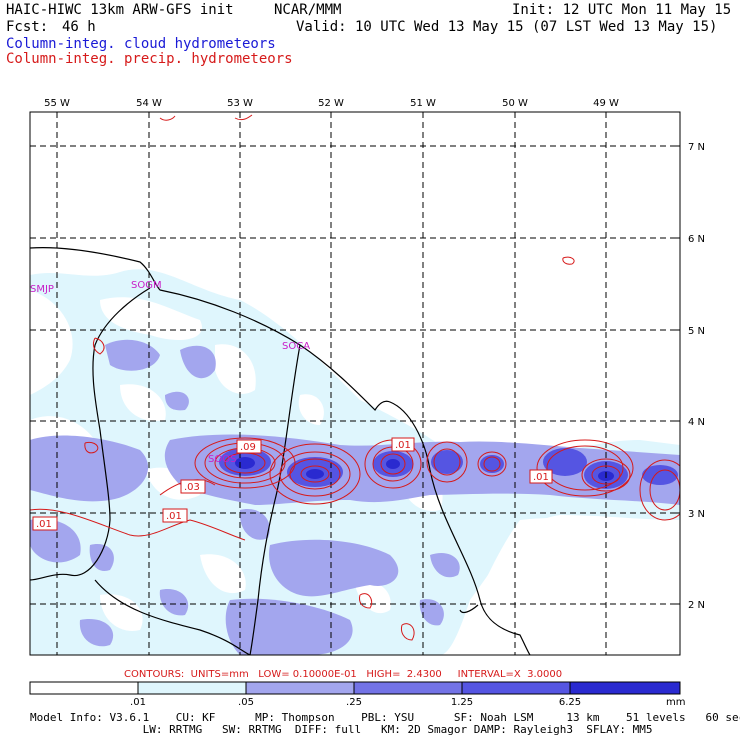 The height and width of the screenshot is (740, 740). What do you see at coordinates (515, 103) in the screenshot?
I see `lon-label: 50 W` at bounding box center [515, 103].